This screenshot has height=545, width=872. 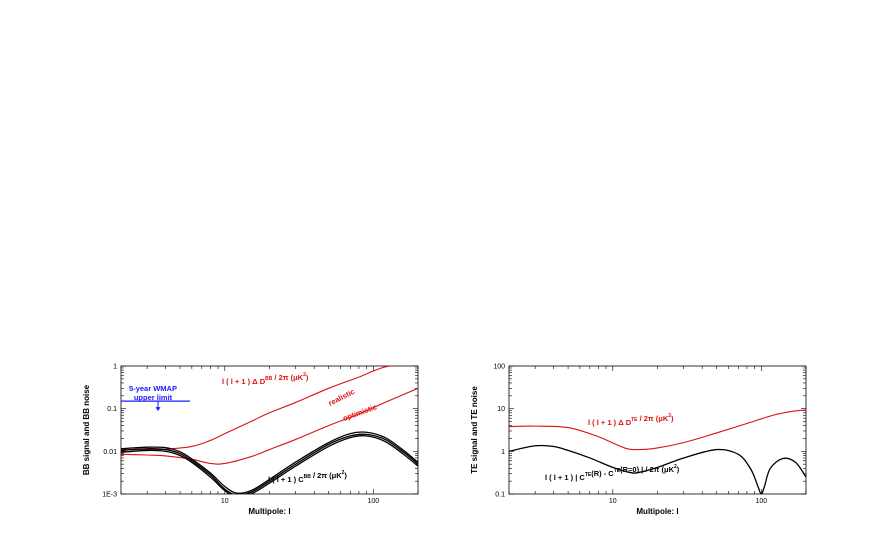 What do you see at coordinates (269, 426) in the screenshot?
I see `series-line-optimistic` at bounding box center [269, 426].